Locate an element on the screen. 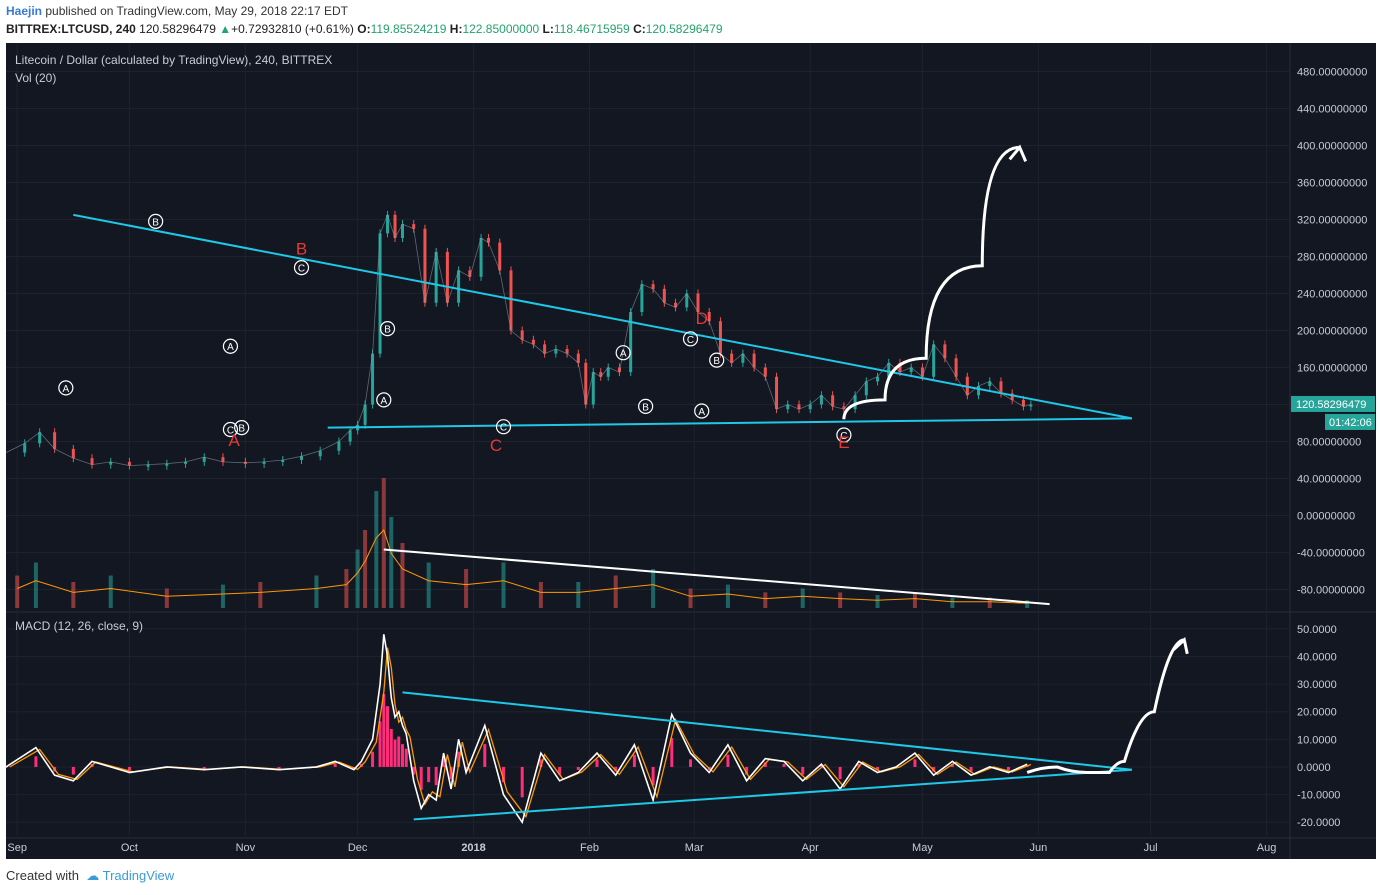  created-with-label: Created with is located at coordinates (42, 875).